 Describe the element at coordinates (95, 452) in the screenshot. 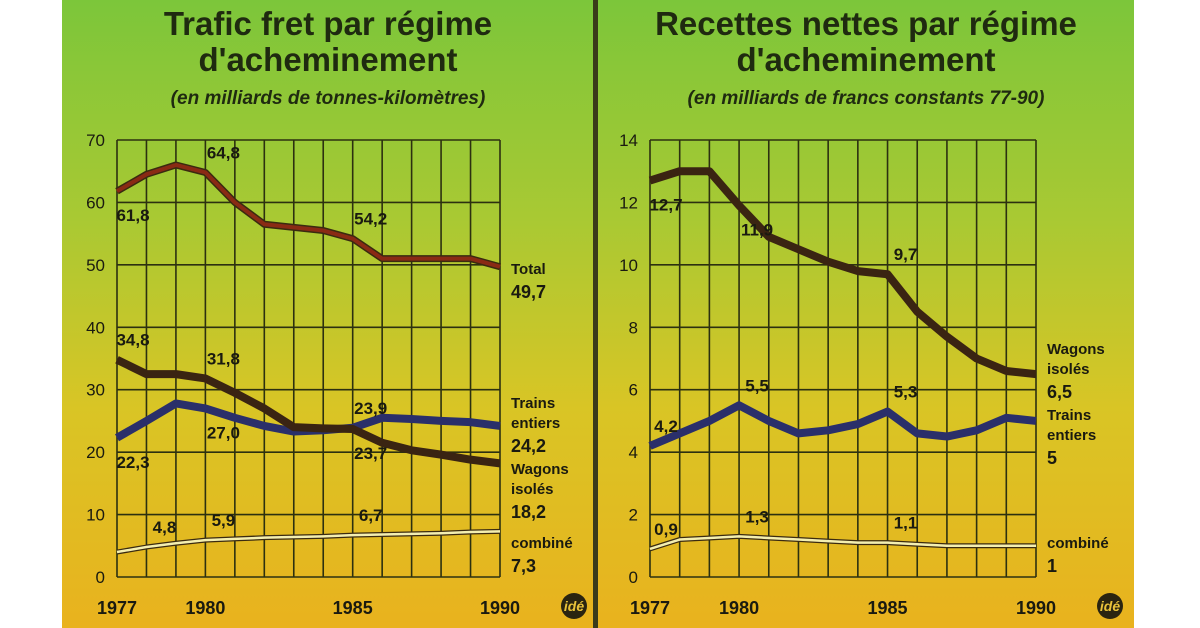

I see `y-tick-label: 20` at that location.